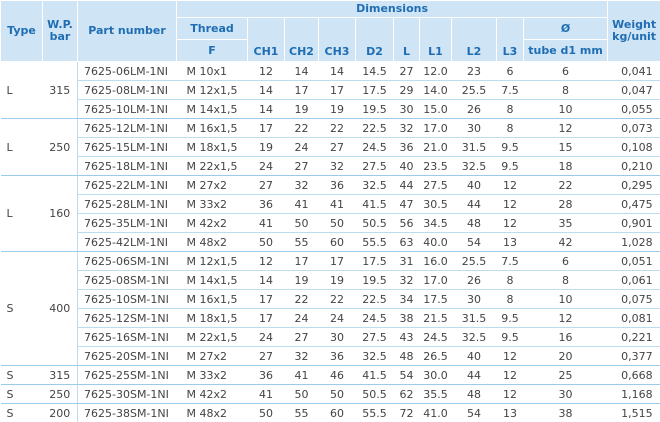 Image resolution: width=660 pixels, height=422 pixels. I want to click on dim-cell: 14, so click(266, 109).